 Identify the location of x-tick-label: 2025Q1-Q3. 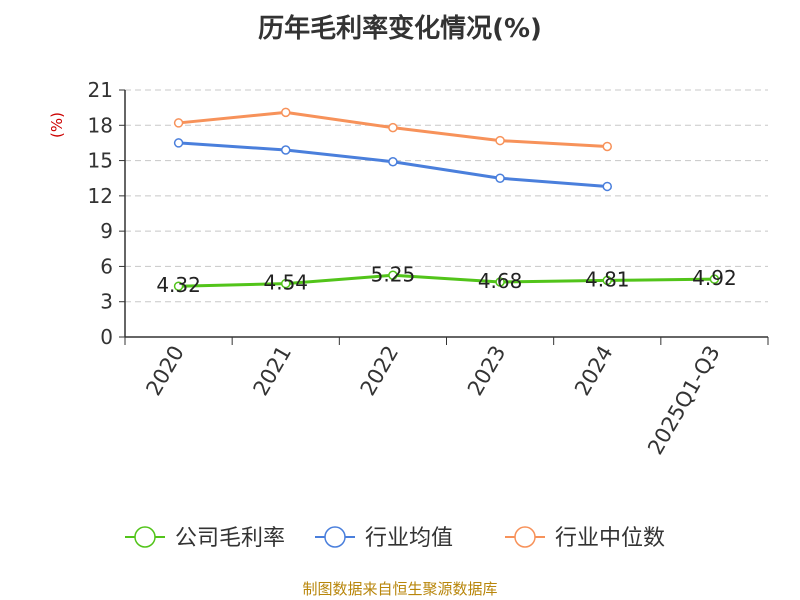
(684, 400).